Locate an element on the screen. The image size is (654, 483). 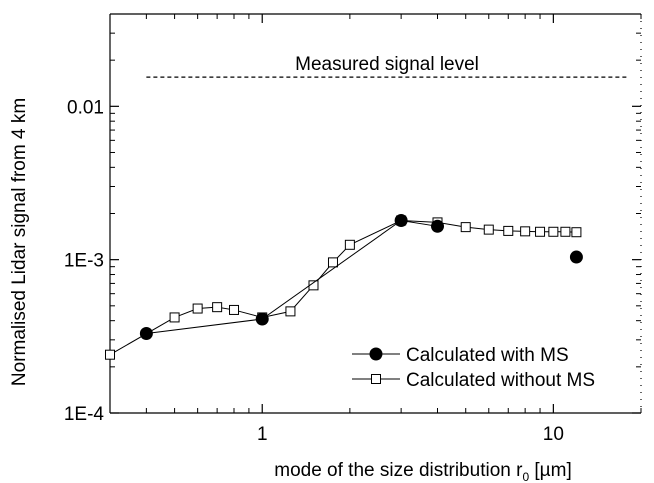
y-tick-label: 0.01 is located at coordinates (85, 107).